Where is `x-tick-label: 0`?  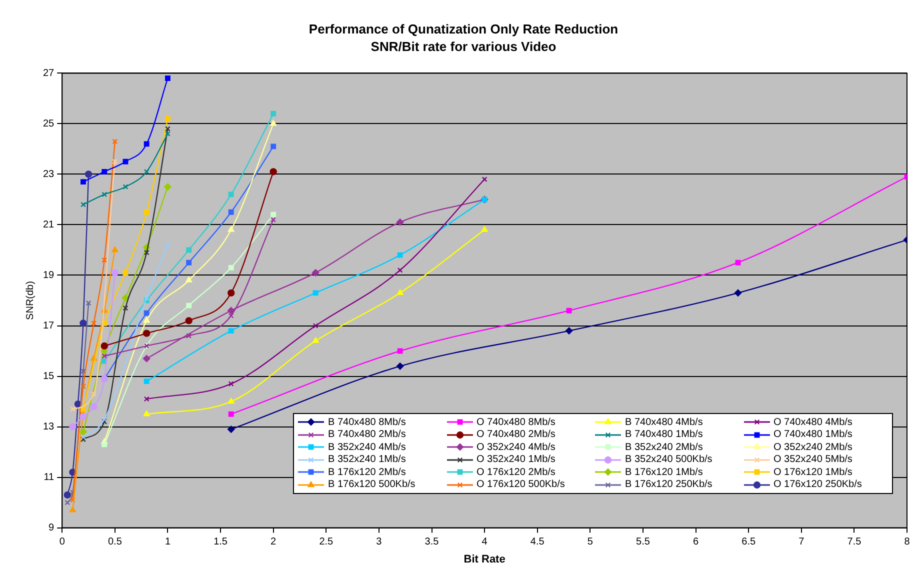
x-tick-label: 0 is located at coordinates (62, 542).